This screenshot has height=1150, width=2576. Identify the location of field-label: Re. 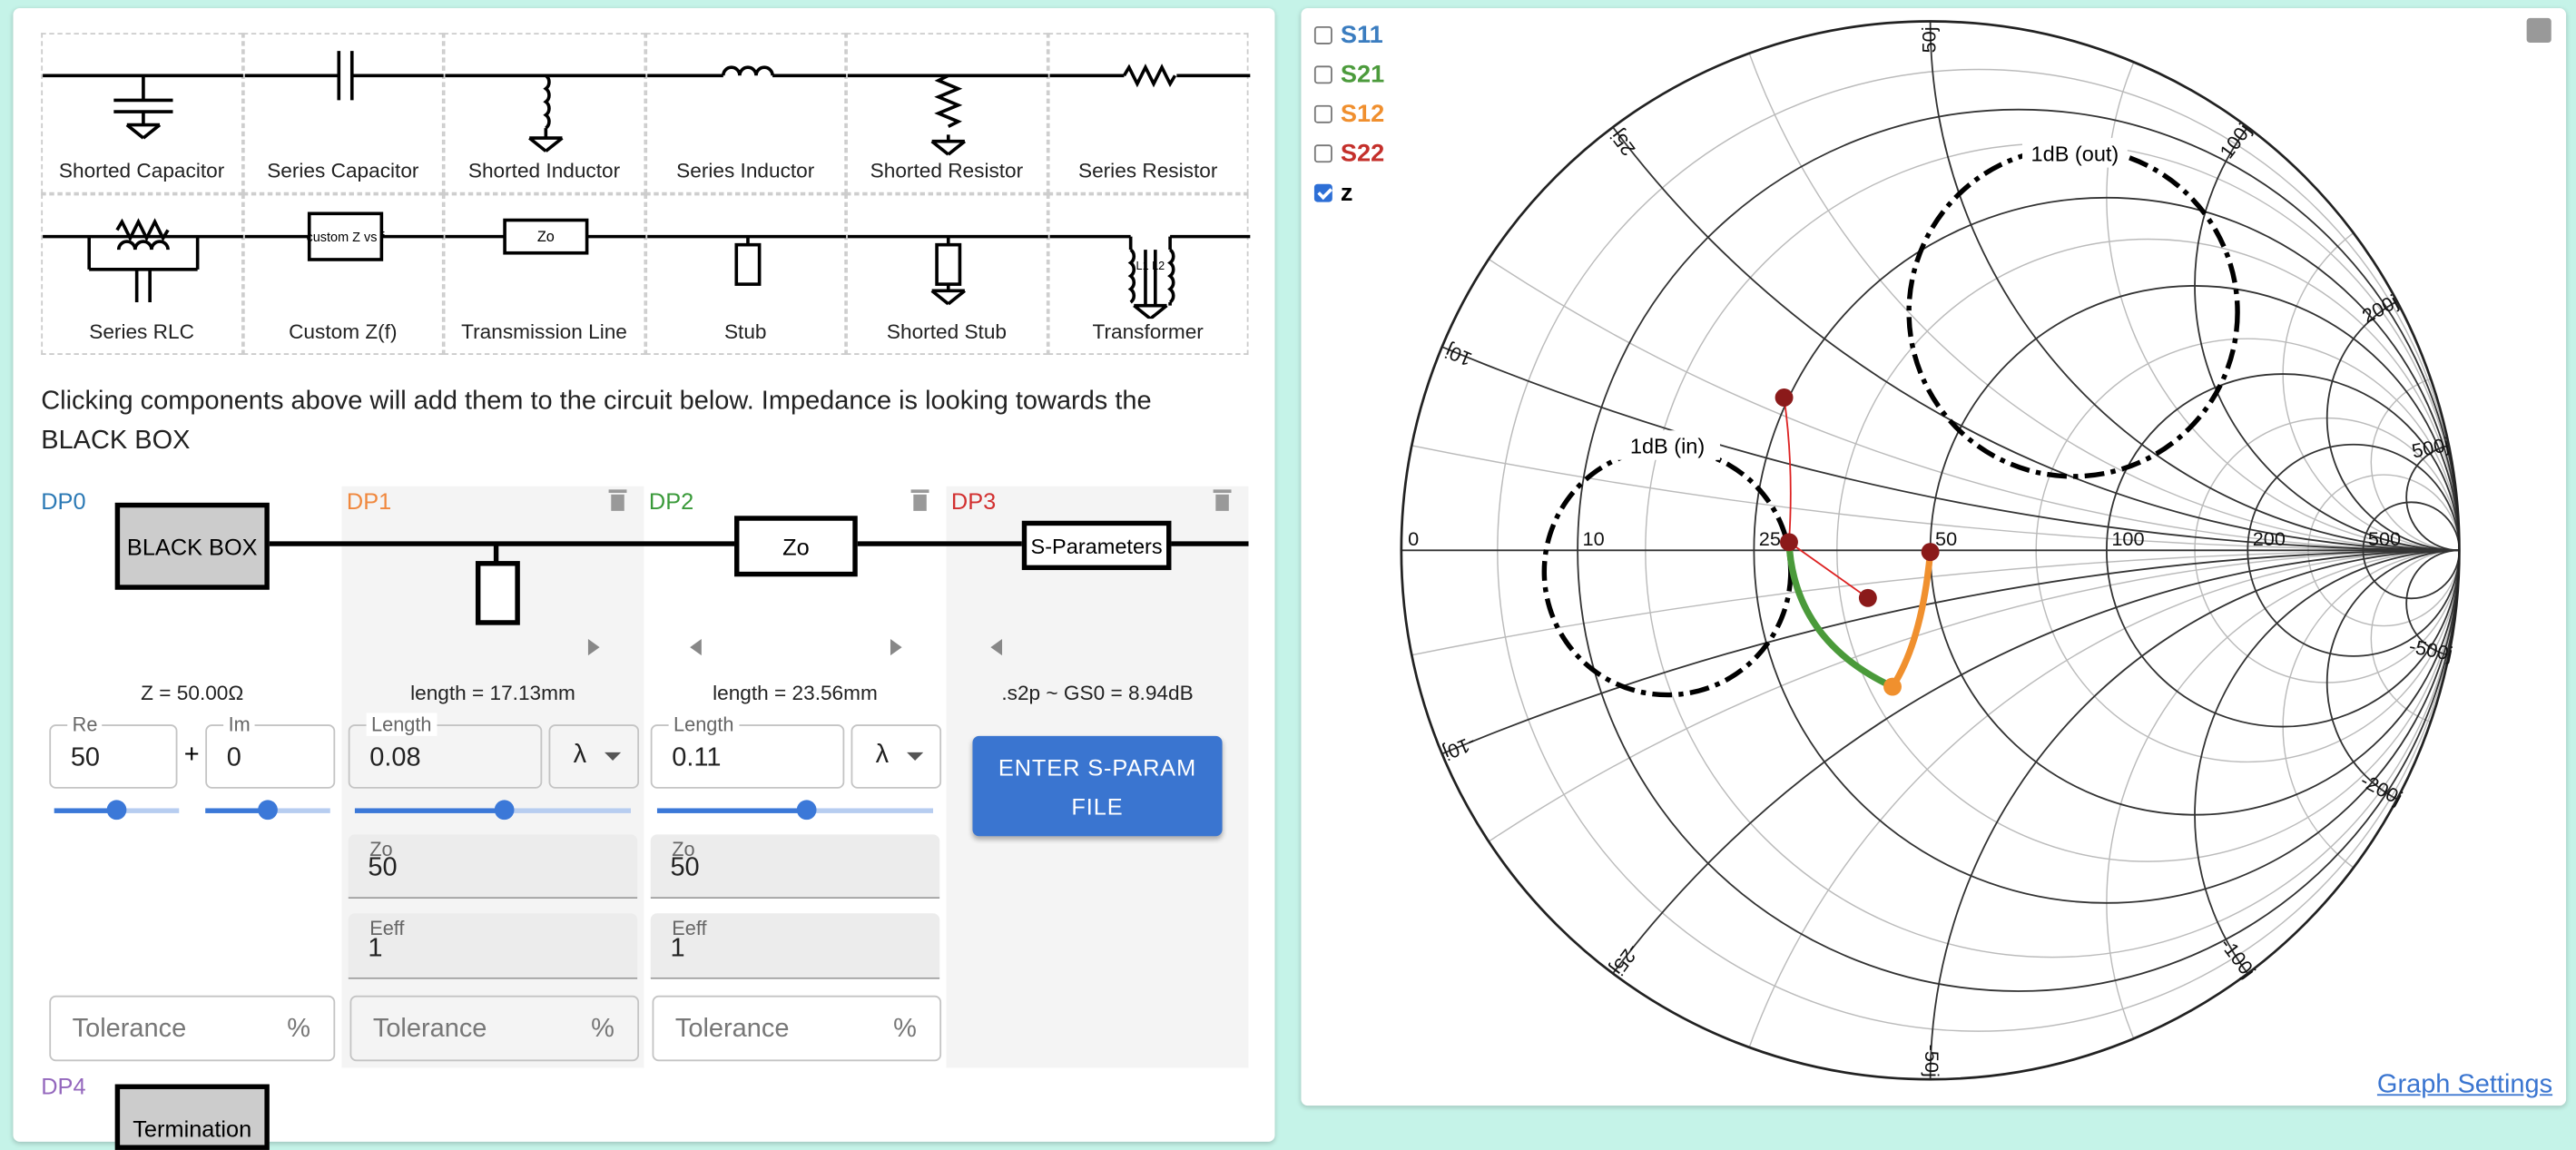
(85, 724).